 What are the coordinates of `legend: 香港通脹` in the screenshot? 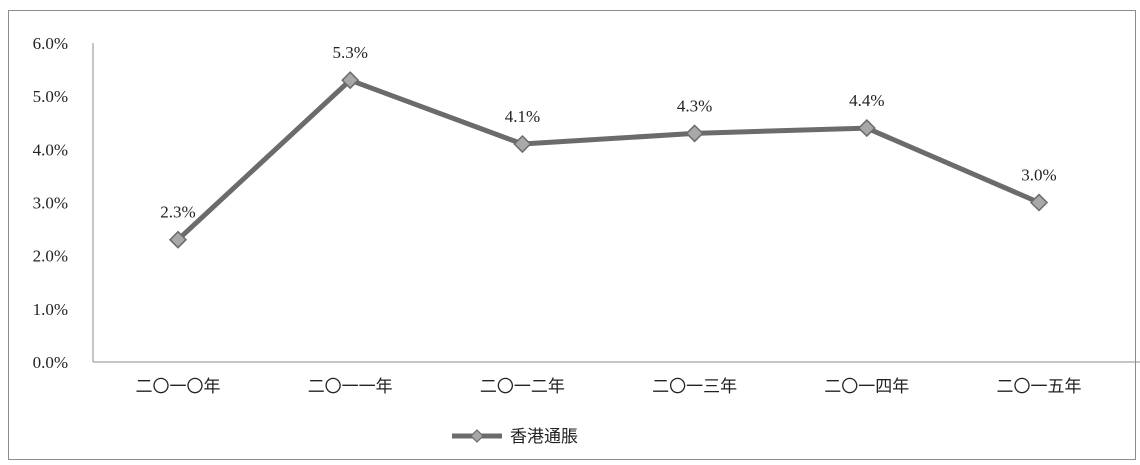 It's located at (515, 436).